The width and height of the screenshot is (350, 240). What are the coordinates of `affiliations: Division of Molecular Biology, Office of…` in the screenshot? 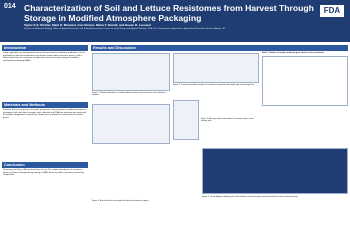 It's located at (124, 29).